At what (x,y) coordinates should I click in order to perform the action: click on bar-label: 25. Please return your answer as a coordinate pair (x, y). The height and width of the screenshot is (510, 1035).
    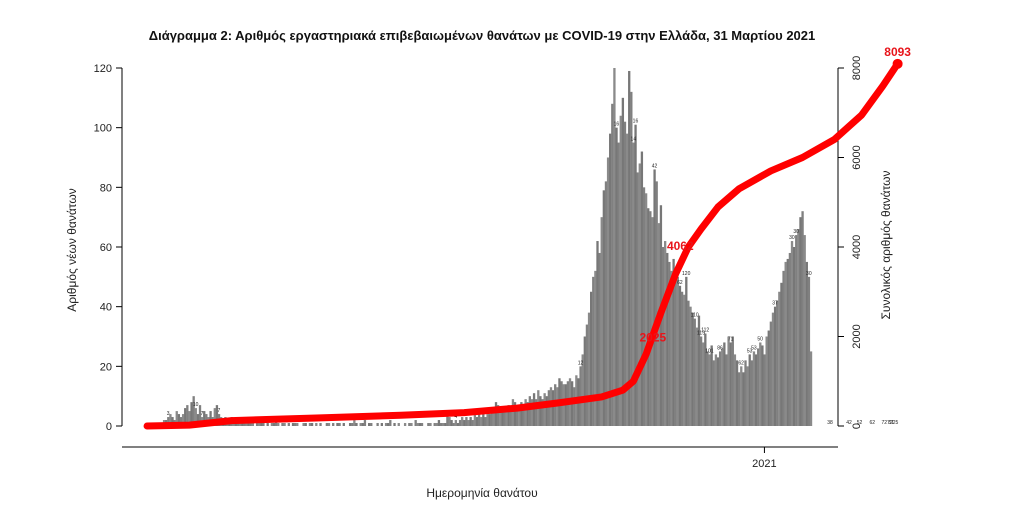
    Looking at the image, I should click on (896, 423).